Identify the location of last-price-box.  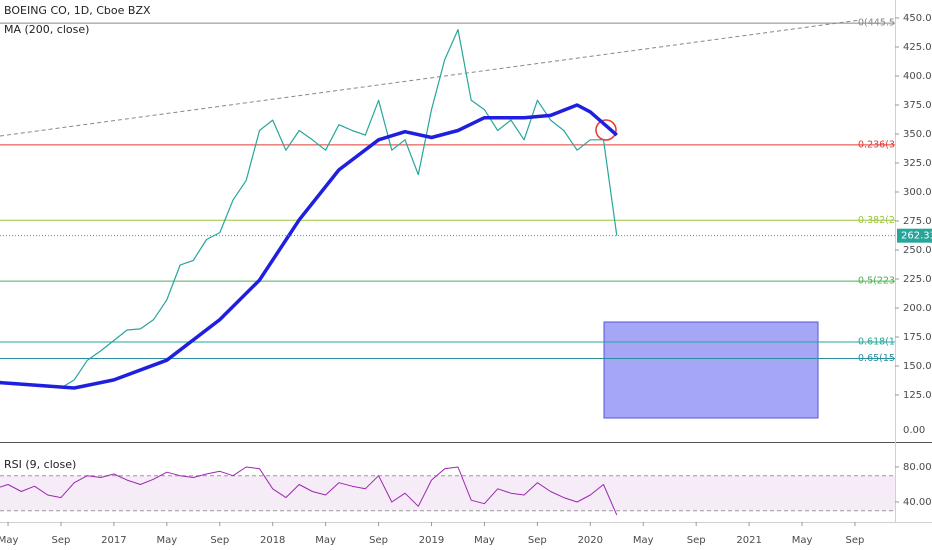
(914, 235).